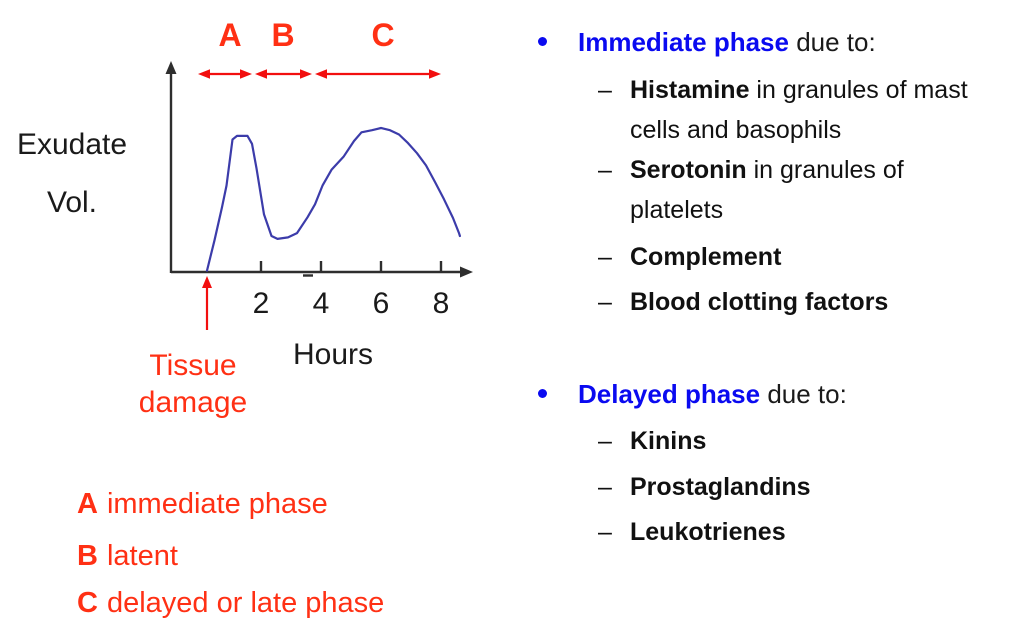 The image size is (1024, 634). What do you see at coordinates (689, 257) in the screenshot?
I see `list-item-complement: – Complement` at bounding box center [689, 257].